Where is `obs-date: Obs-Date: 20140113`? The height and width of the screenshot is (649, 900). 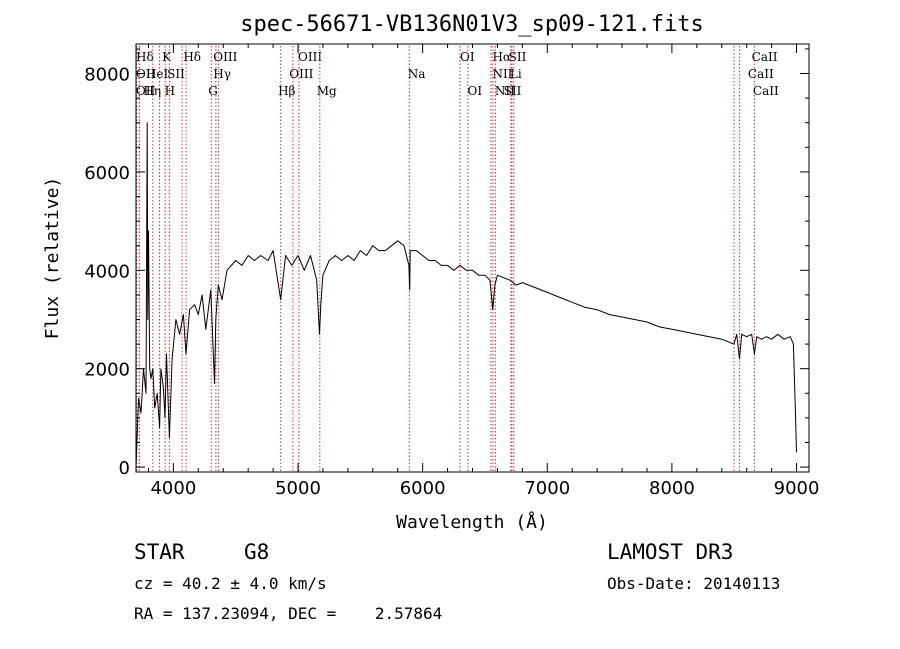
obs-date: Obs-Date: 20140113 is located at coordinates (694, 583).